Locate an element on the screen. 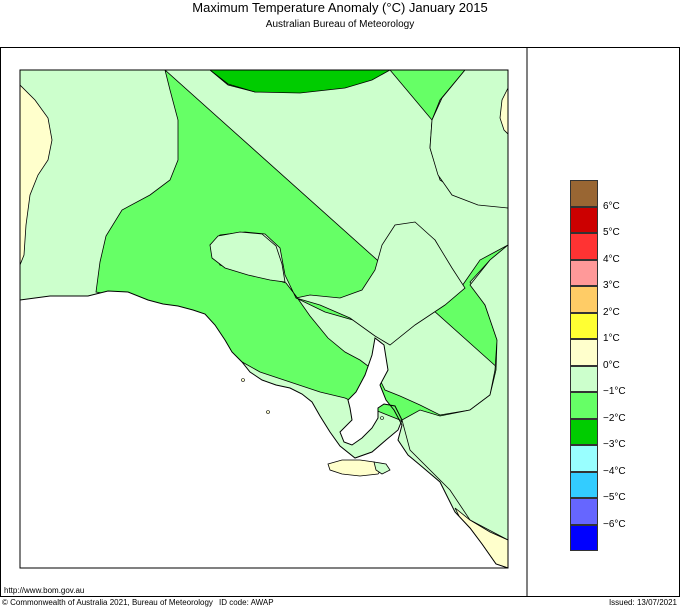 The image size is (680, 608). issued-date: Issued: 13/07/2021 is located at coordinates (642, 602).